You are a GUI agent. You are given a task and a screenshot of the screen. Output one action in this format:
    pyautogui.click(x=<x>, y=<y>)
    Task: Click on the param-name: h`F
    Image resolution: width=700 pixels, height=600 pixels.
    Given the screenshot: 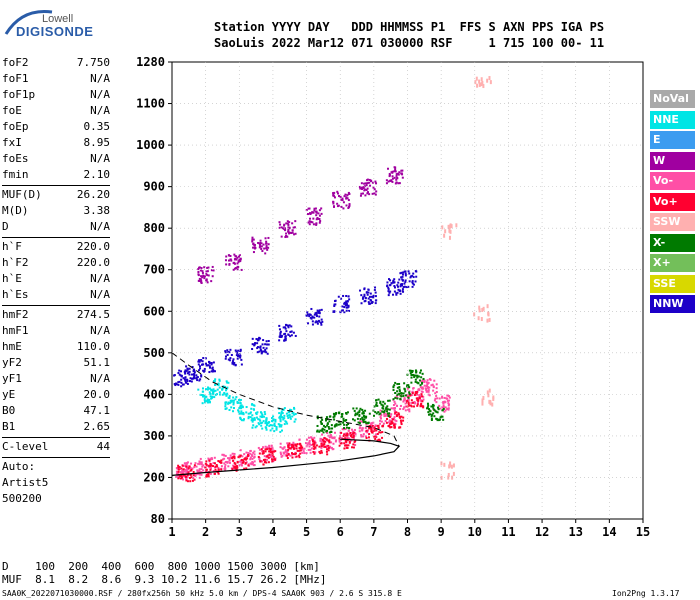 What is the action you would take?
    pyautogui.click(x=12, y=246)
    